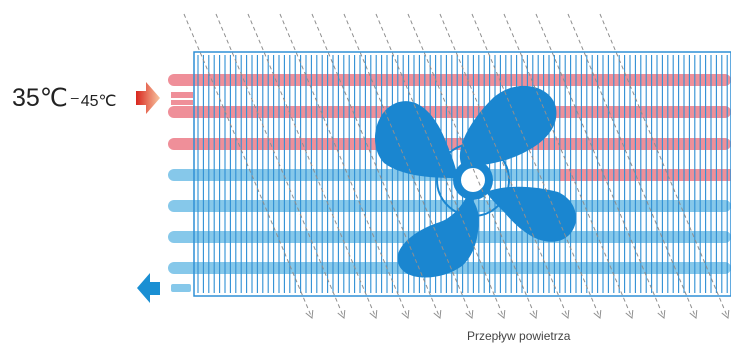 The width and height of the screenshot is (731, 357). What do you see at coordinates (473, 180) in the screenshot?
I see `fan-hub-center` at bounding box center [473, 180].